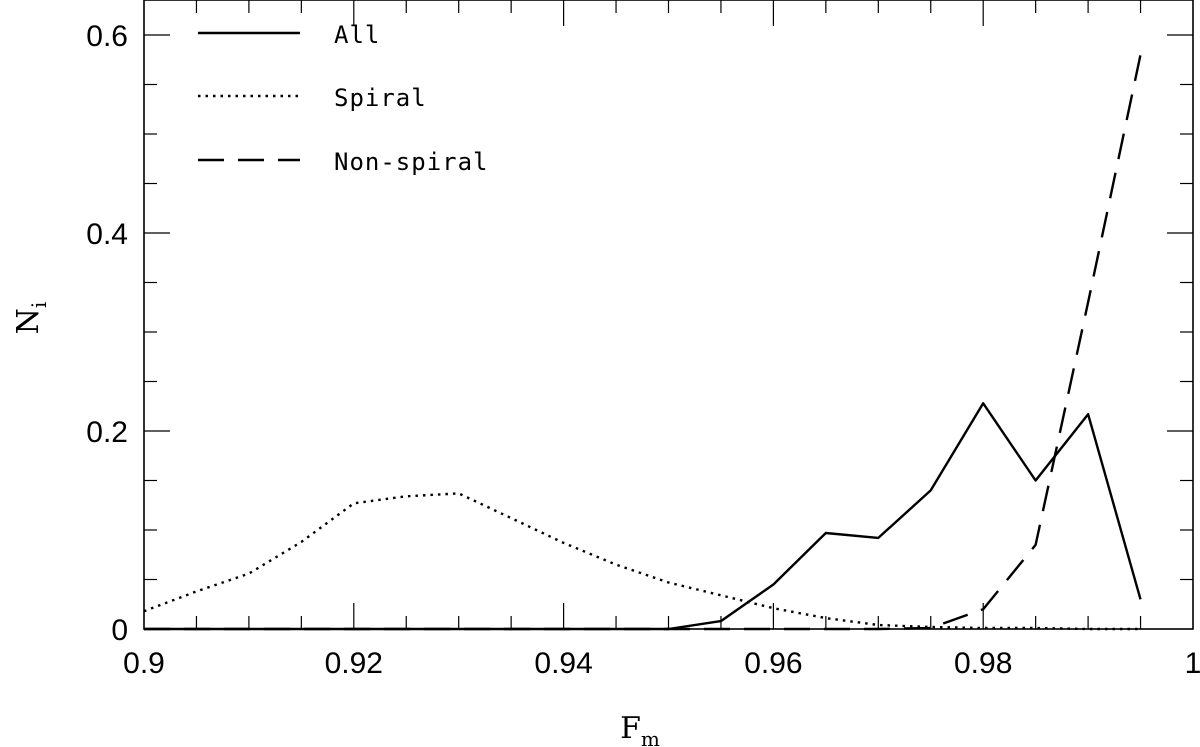  Describe the element at coordinates (144, 663) in the screenshot. I see `x-tick-label: 0.9` at that location.